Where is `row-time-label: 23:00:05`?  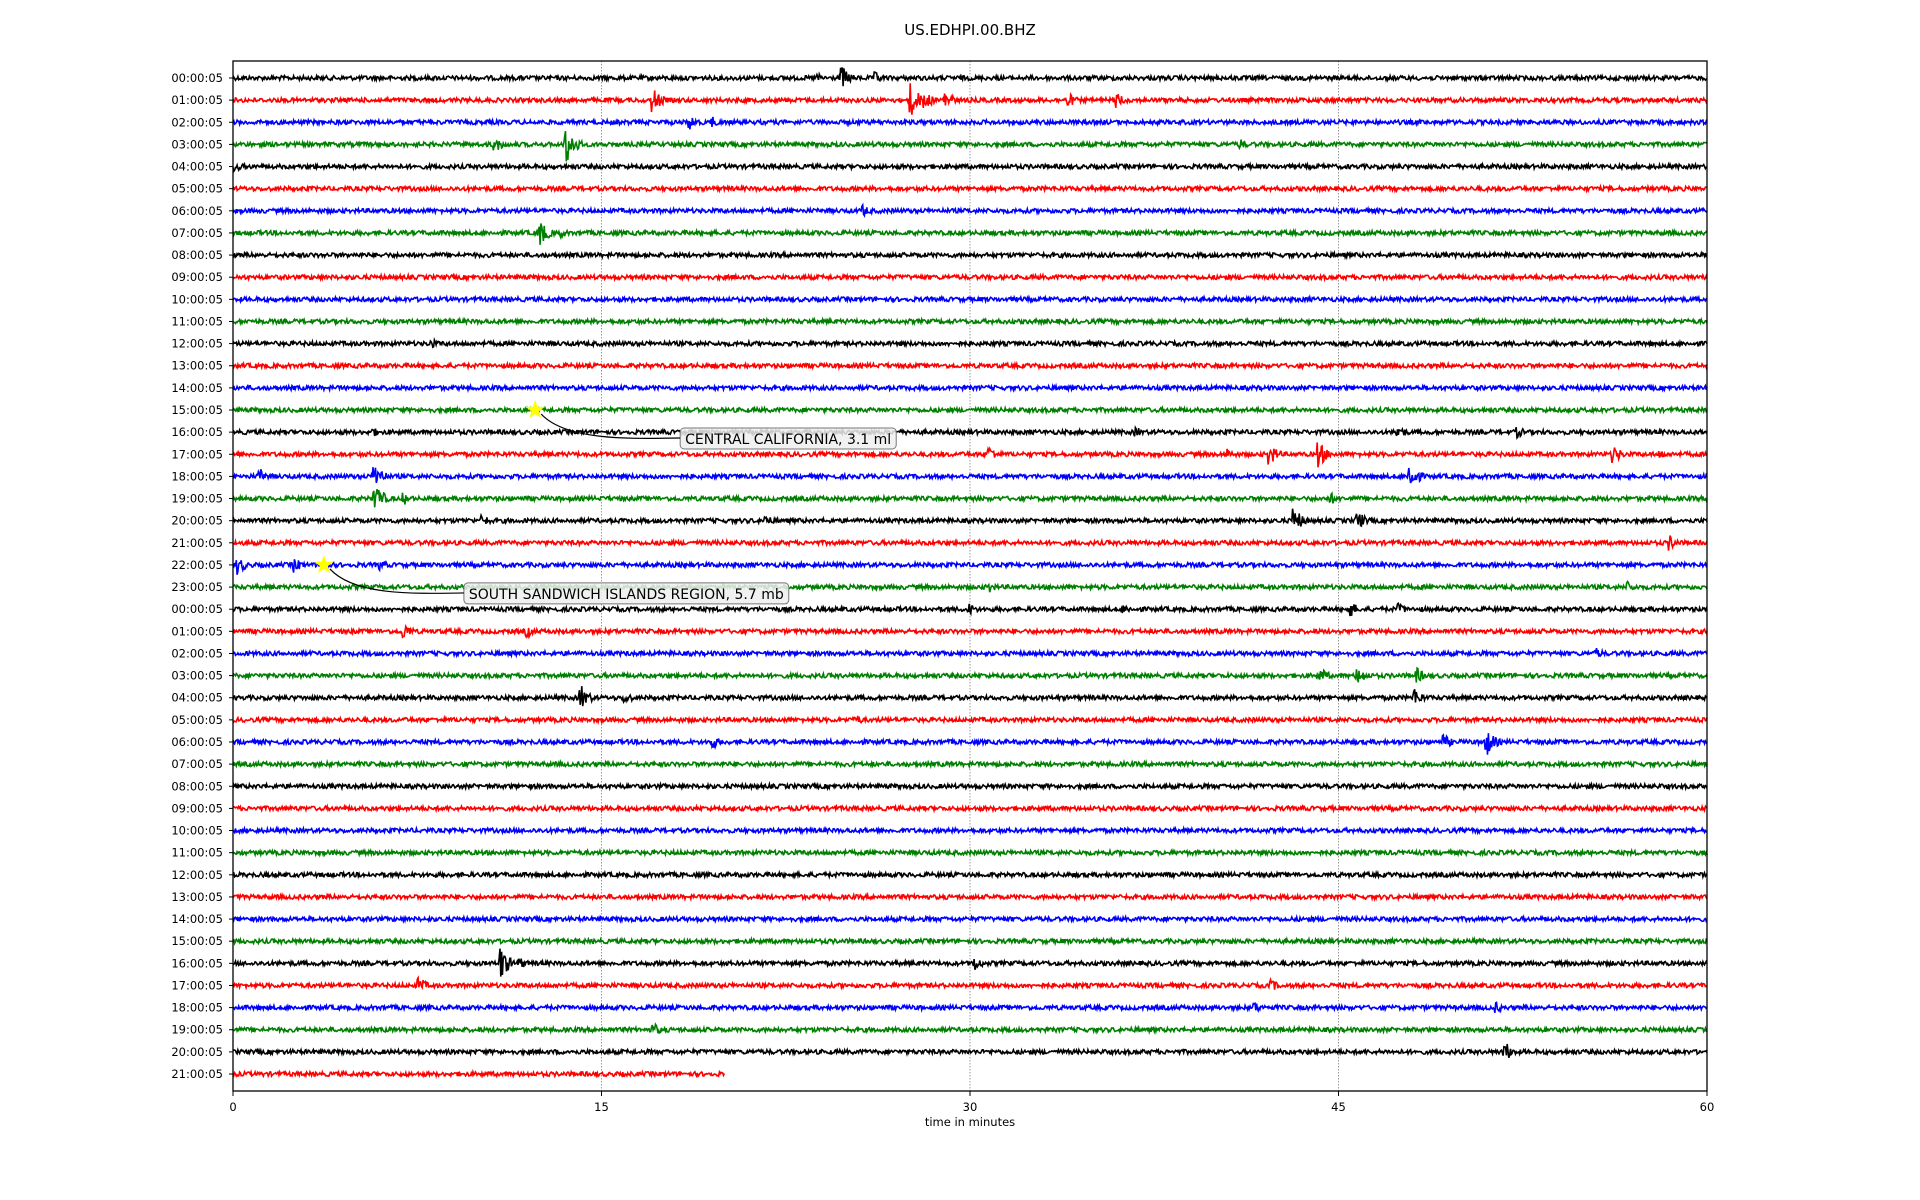 row-time-label: 23:00:05 is located at coordinates (197, 587).